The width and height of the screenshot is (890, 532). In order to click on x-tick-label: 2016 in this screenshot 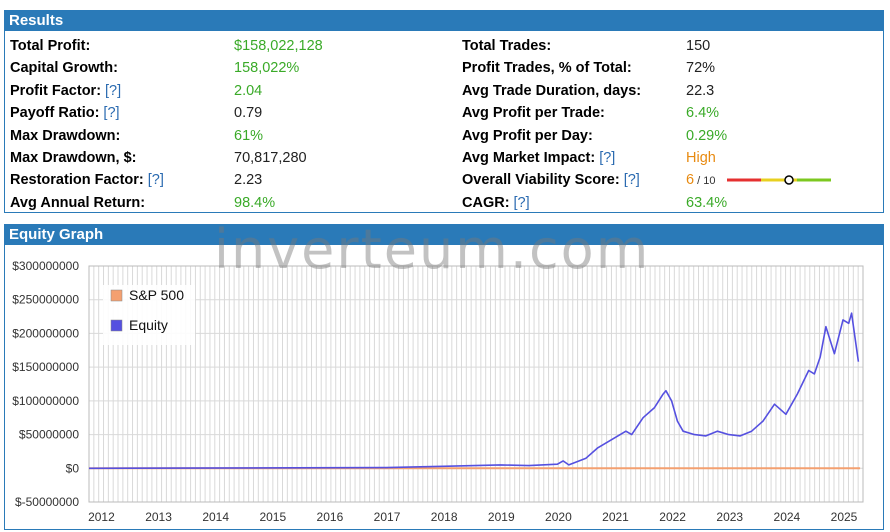, I will do `click(330, 517)`.